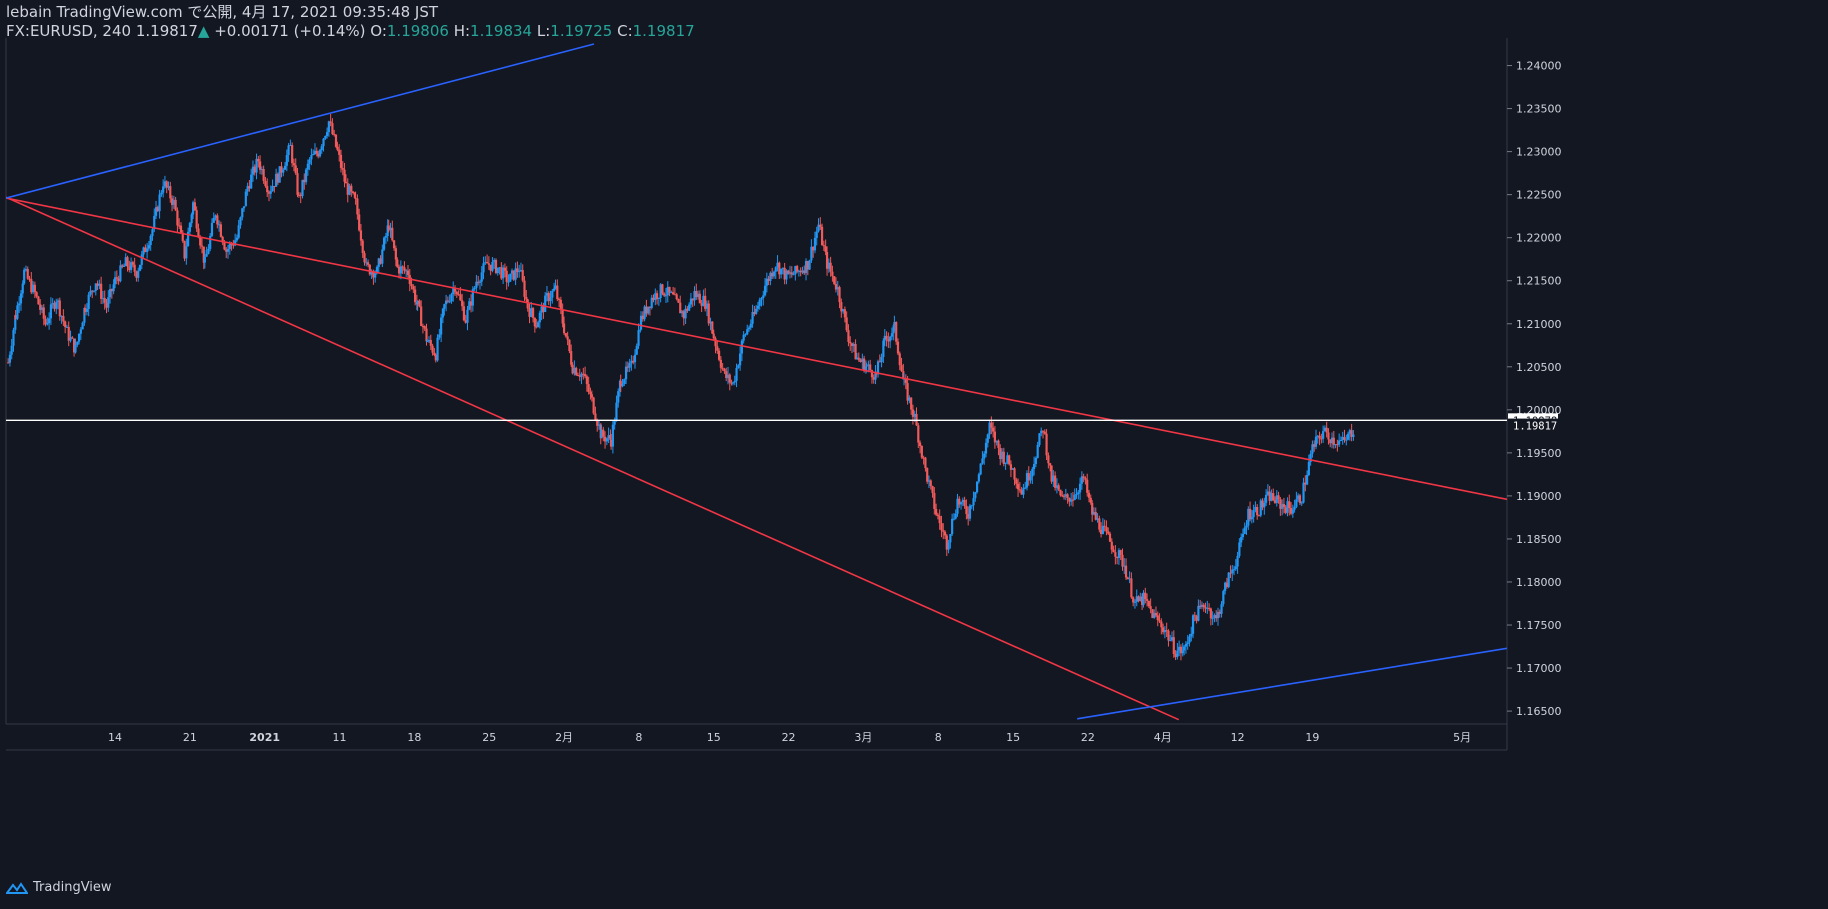 This screenshot has width=1828, height=909. What do you see at coordinates (166, 31) in the screenshot?
I see `last-price: 1.19817` at bounding box center [166, 31].